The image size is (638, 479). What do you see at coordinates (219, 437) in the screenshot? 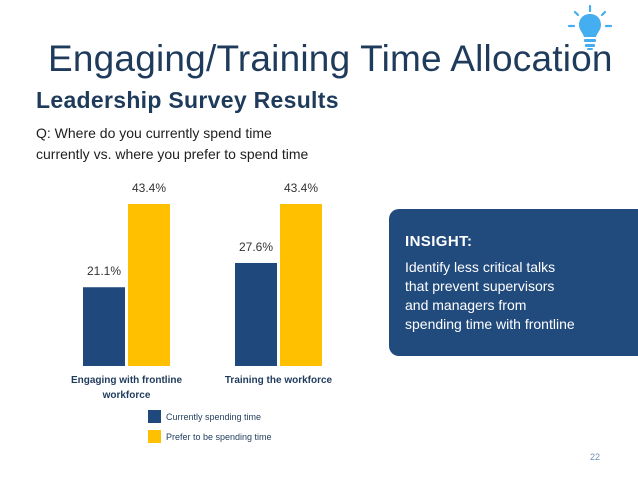
I see `legend-label-prefer: Prefer to be spending time` at bounding box center [219, 437].